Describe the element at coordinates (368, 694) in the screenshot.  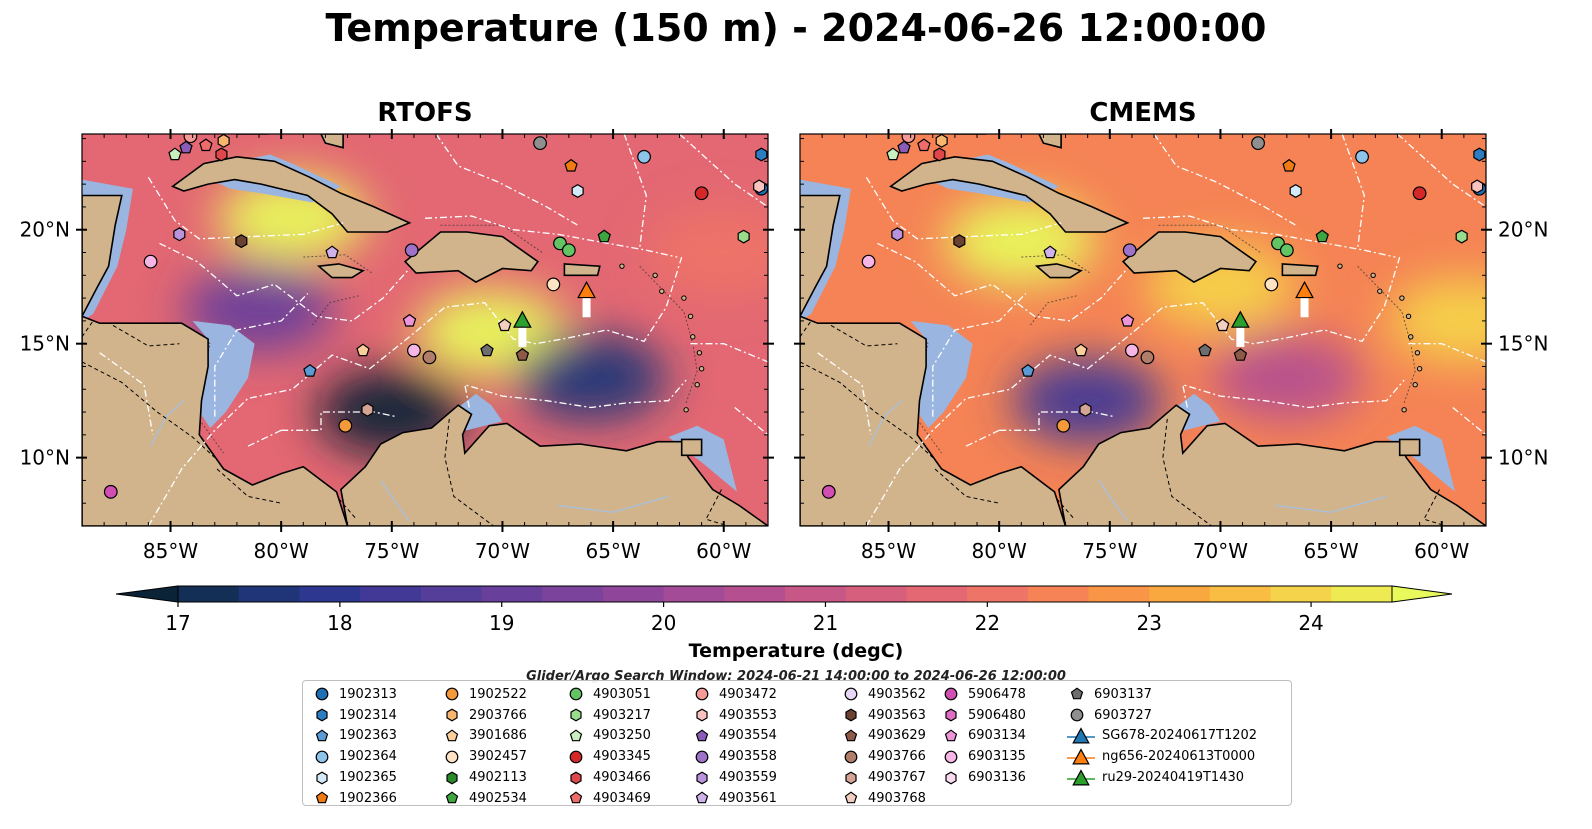
I see `legend-label: 1902313` at that location.